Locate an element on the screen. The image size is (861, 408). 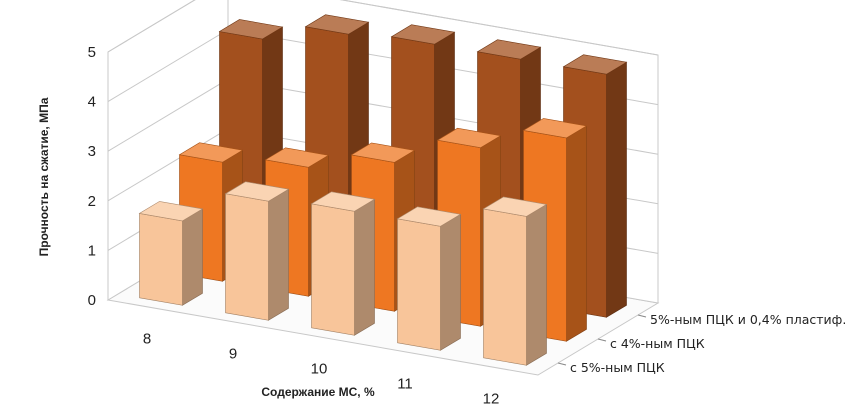
y-tick-label: 4 is located at coordinates (92, 102).